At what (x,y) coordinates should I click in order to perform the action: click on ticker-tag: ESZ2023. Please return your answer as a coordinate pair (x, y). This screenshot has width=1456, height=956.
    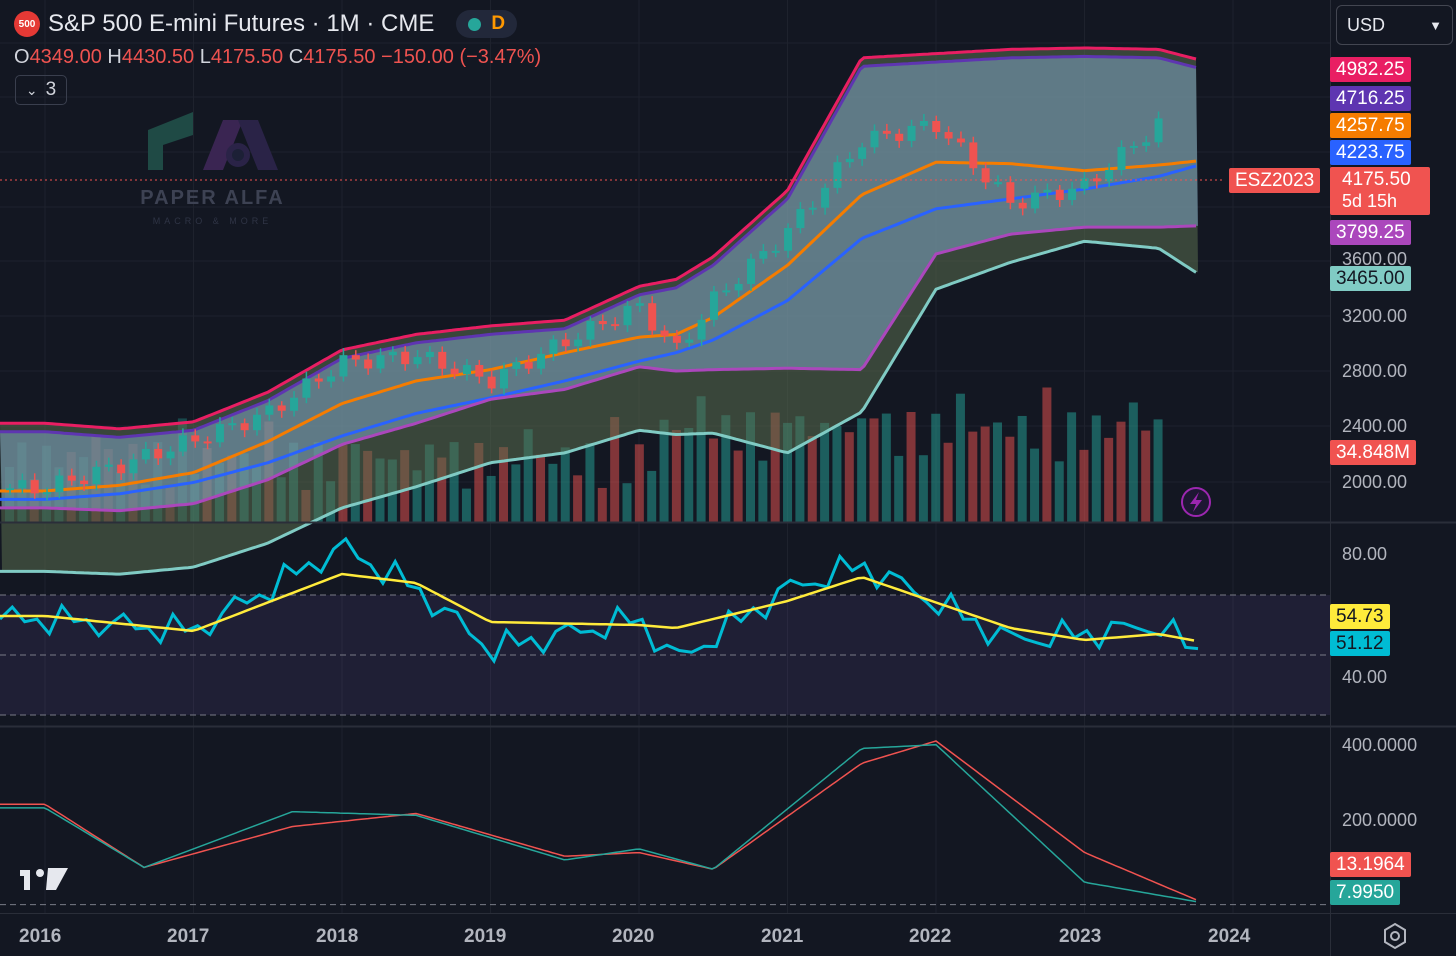
    Looking at the image, I should click on (1275, 180).